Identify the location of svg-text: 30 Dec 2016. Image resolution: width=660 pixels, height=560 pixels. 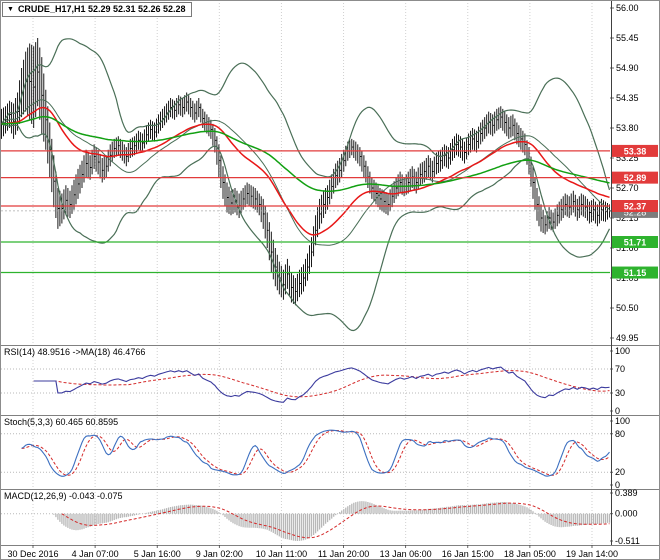
(32, 554).